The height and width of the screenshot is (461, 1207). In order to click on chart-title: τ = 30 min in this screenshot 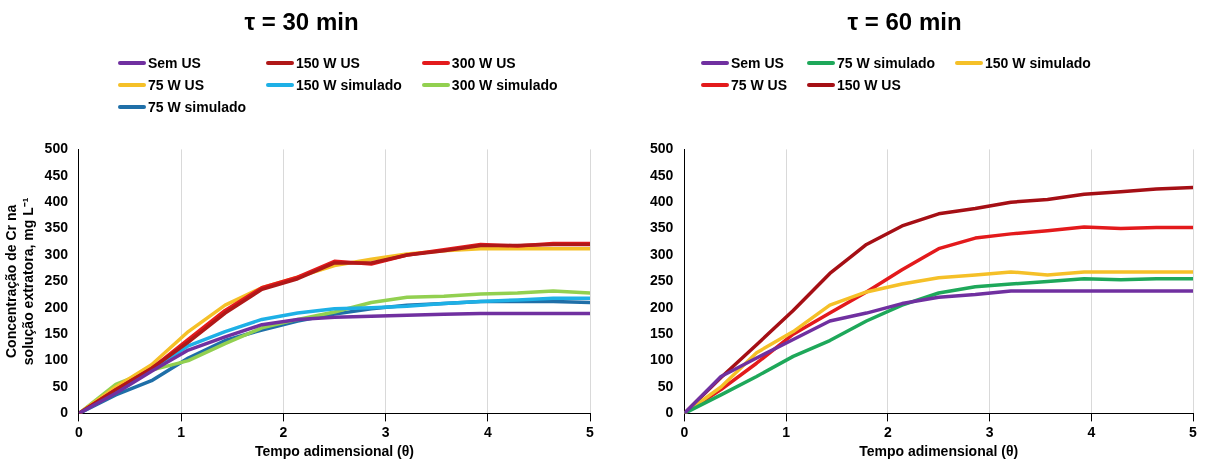, I will do `click(301, 22)`.